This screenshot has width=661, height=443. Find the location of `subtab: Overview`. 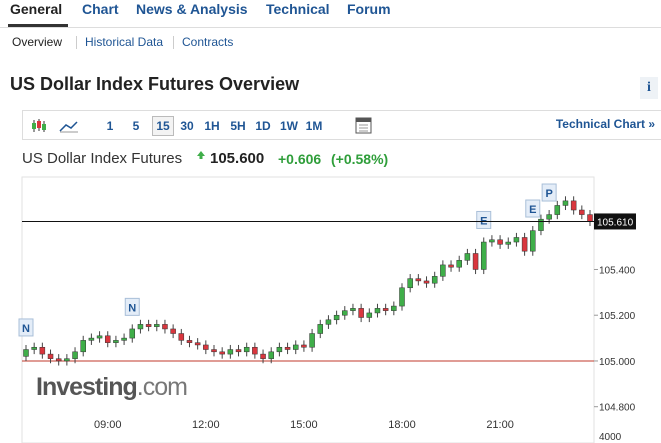

subtab: Overview is located at coordinates (37, 42).